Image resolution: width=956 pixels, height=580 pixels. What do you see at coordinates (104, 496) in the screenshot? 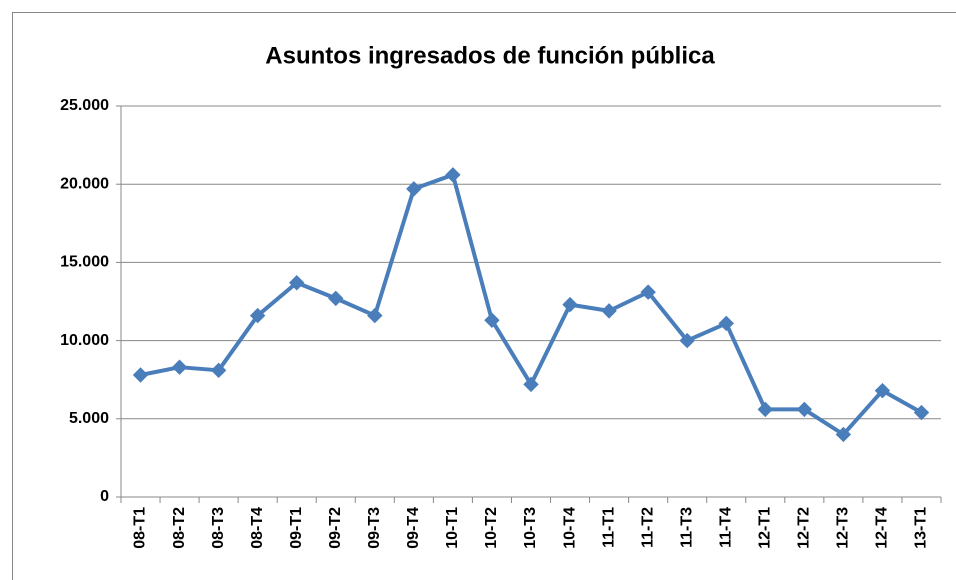
I see `y-tick-label: 0` at bounding box center [104, 496].